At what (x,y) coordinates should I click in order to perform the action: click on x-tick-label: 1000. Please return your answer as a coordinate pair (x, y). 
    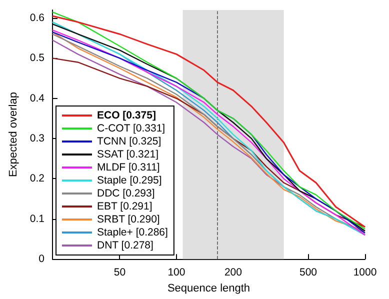
    Looking at the image, I should click on (365, 272).